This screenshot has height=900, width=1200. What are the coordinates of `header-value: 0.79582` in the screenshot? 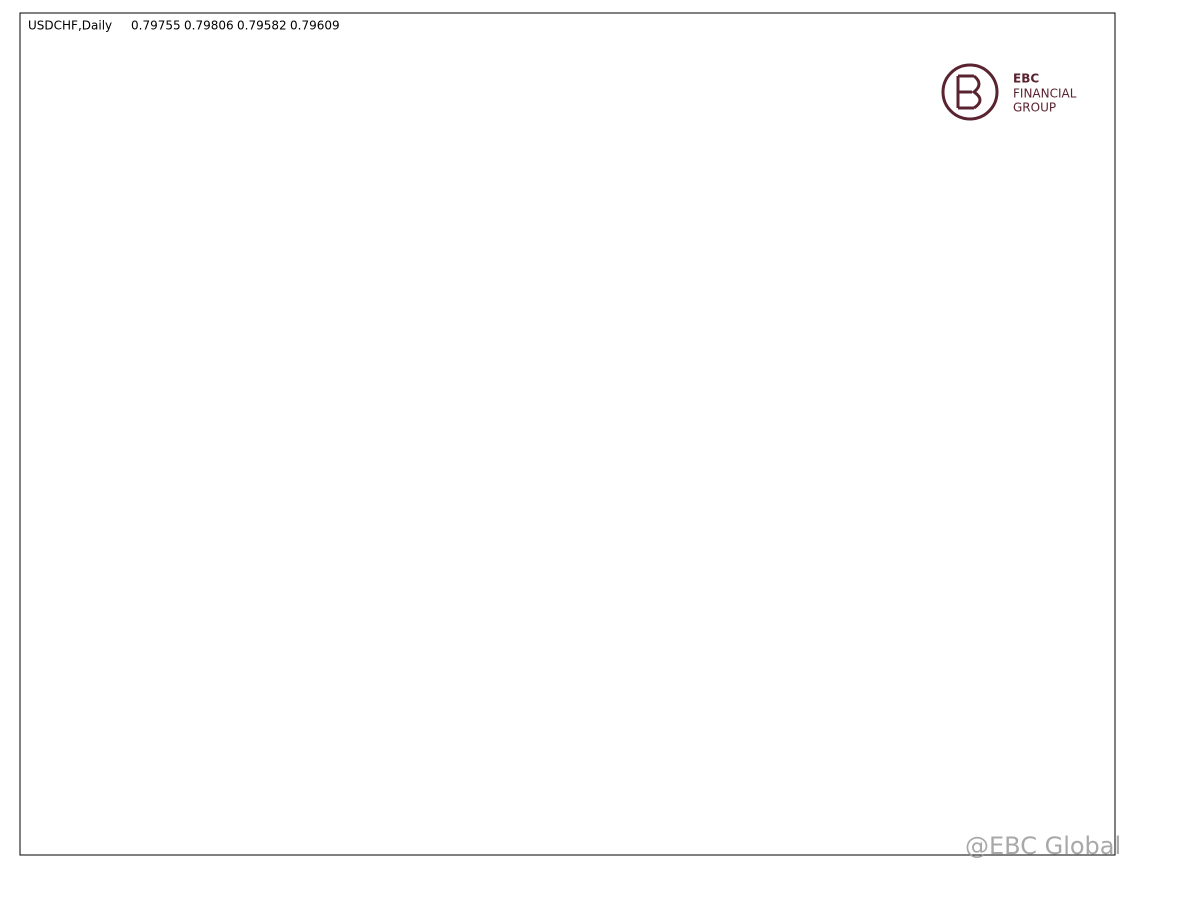 It's located at (262, 26).